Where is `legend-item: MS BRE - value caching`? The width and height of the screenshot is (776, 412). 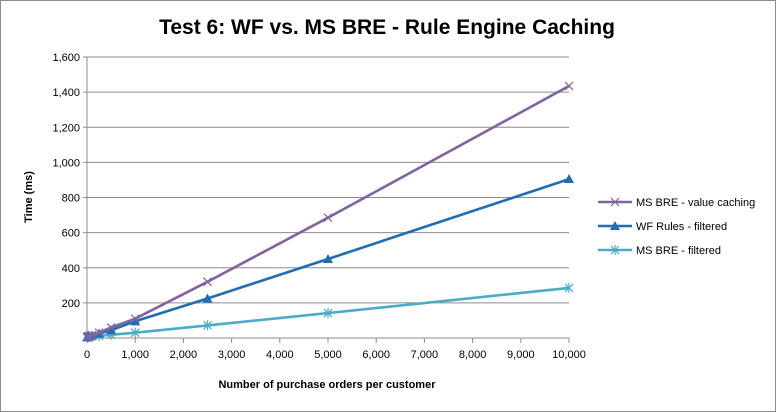
legend-item: MS BRE - value caching is located at coordinates (676, 203).